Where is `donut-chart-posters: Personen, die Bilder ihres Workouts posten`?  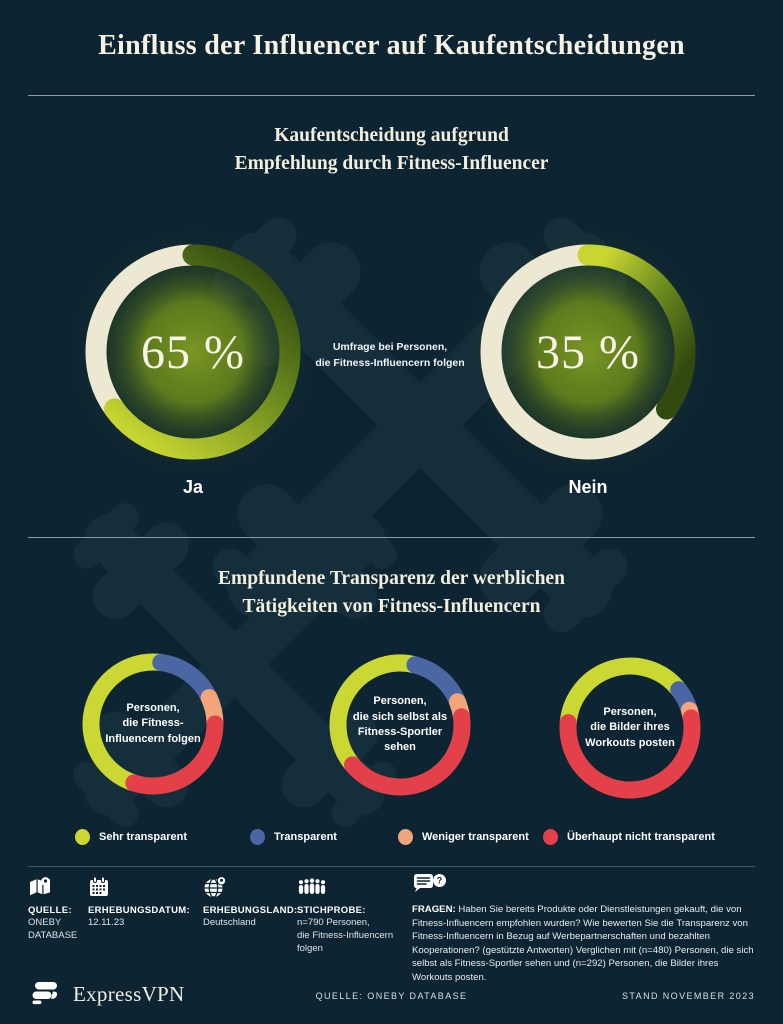
donut-chart-posters: Personen, die Bilder ihres Workouts posten is located at coordinates (630, 728).